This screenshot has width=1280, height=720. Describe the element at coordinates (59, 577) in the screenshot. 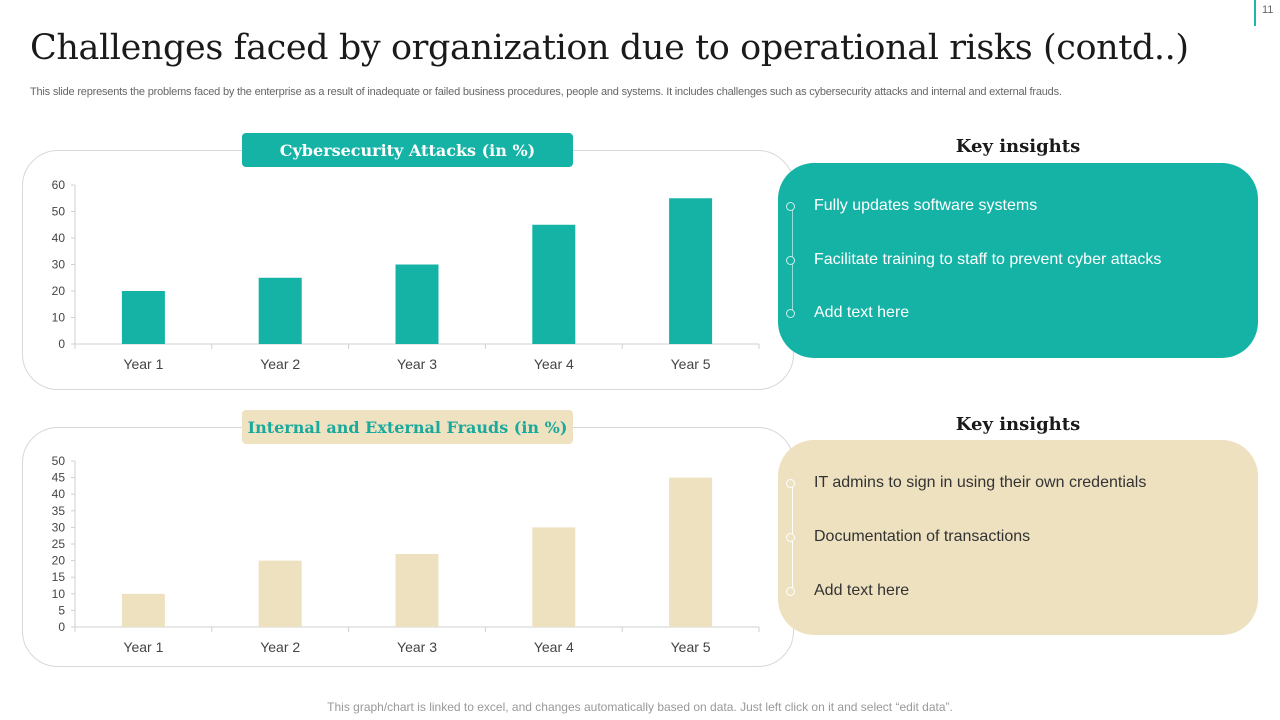

I see `y-tick-label: 15` at that location.